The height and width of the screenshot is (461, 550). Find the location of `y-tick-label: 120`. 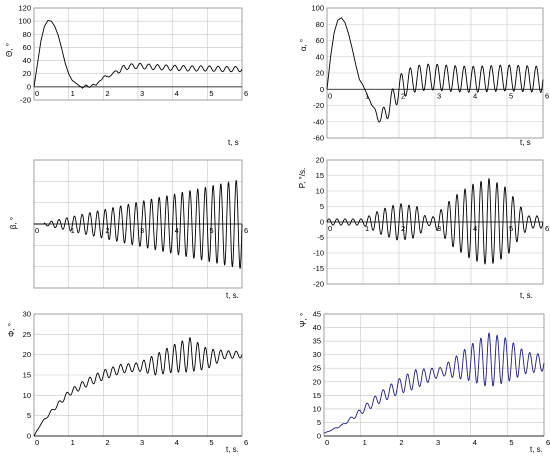

y-tick-label: 120 is located at coordinates (24, 8).